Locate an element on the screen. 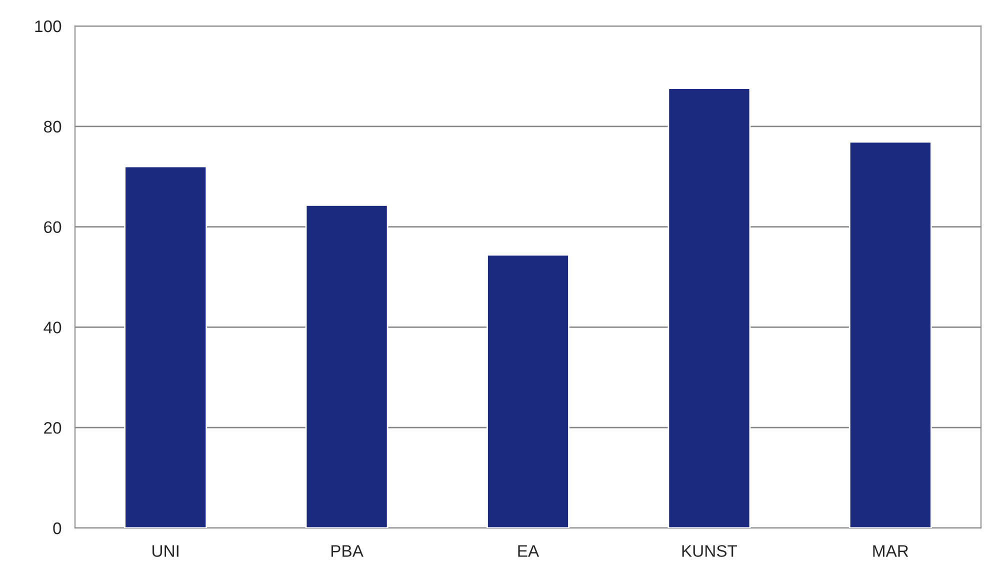 The image size is (987, 572). y-tick-label: 40 is located at coordinates (53, 328).